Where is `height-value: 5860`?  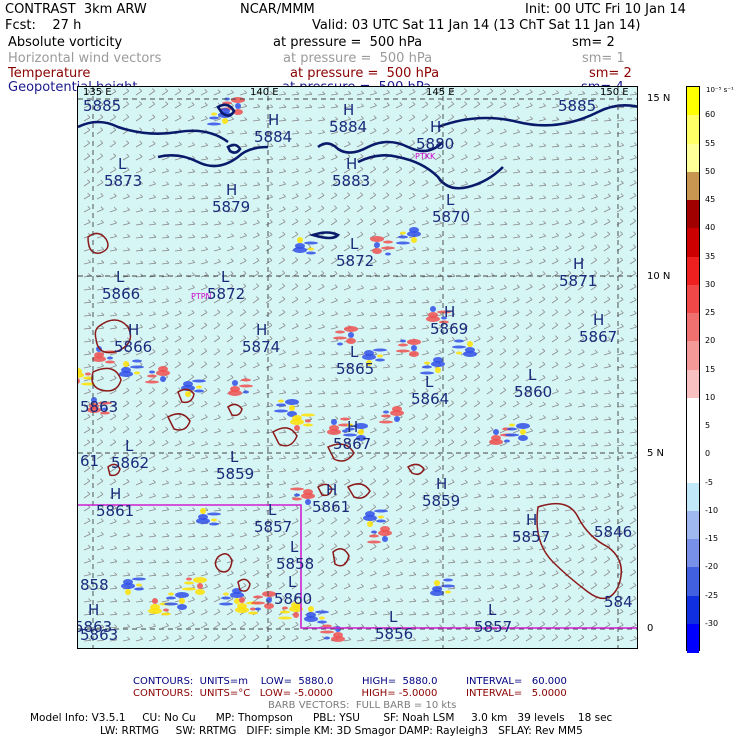 height-value: 5860 is located at coordinates (533, 392).